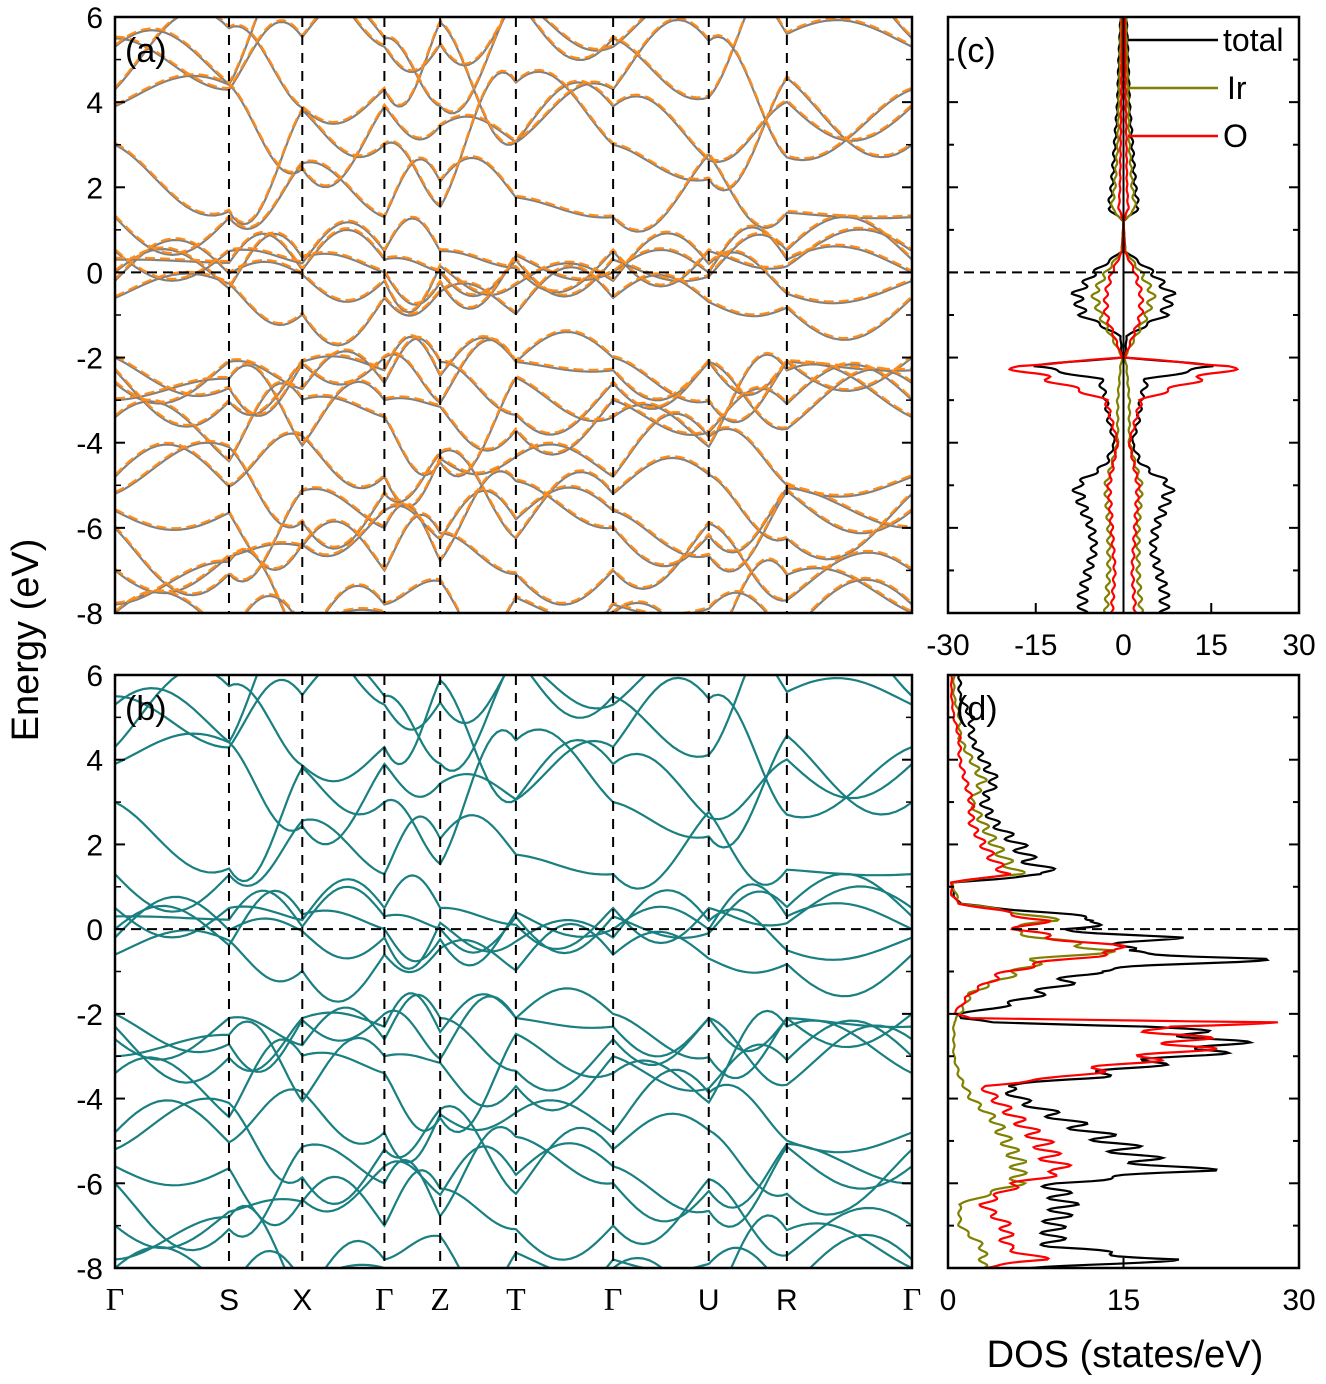 Image resolution: width=1326 pixels, height=1384 pixels. What do you see at coordinates (947, 645) in the screenshot?
I see `x-tick-label: -30` at bounding box center [947, 645].